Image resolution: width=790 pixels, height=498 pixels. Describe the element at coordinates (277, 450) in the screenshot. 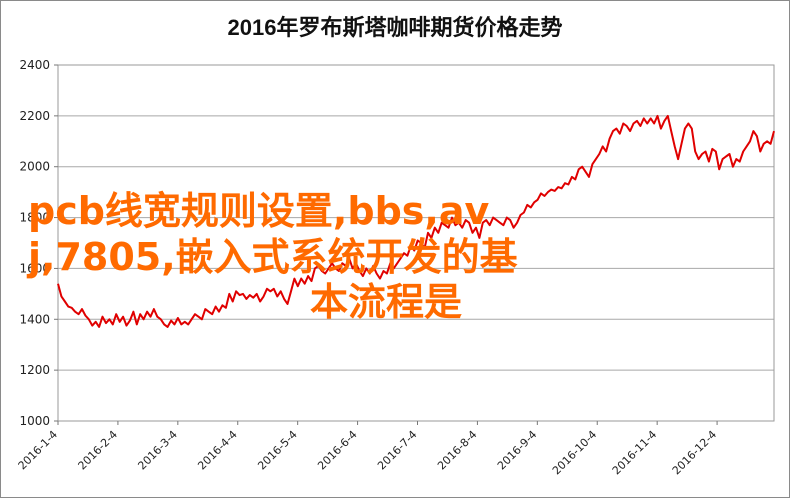

I see `x-tick-label: 2016-5-4` at that location.